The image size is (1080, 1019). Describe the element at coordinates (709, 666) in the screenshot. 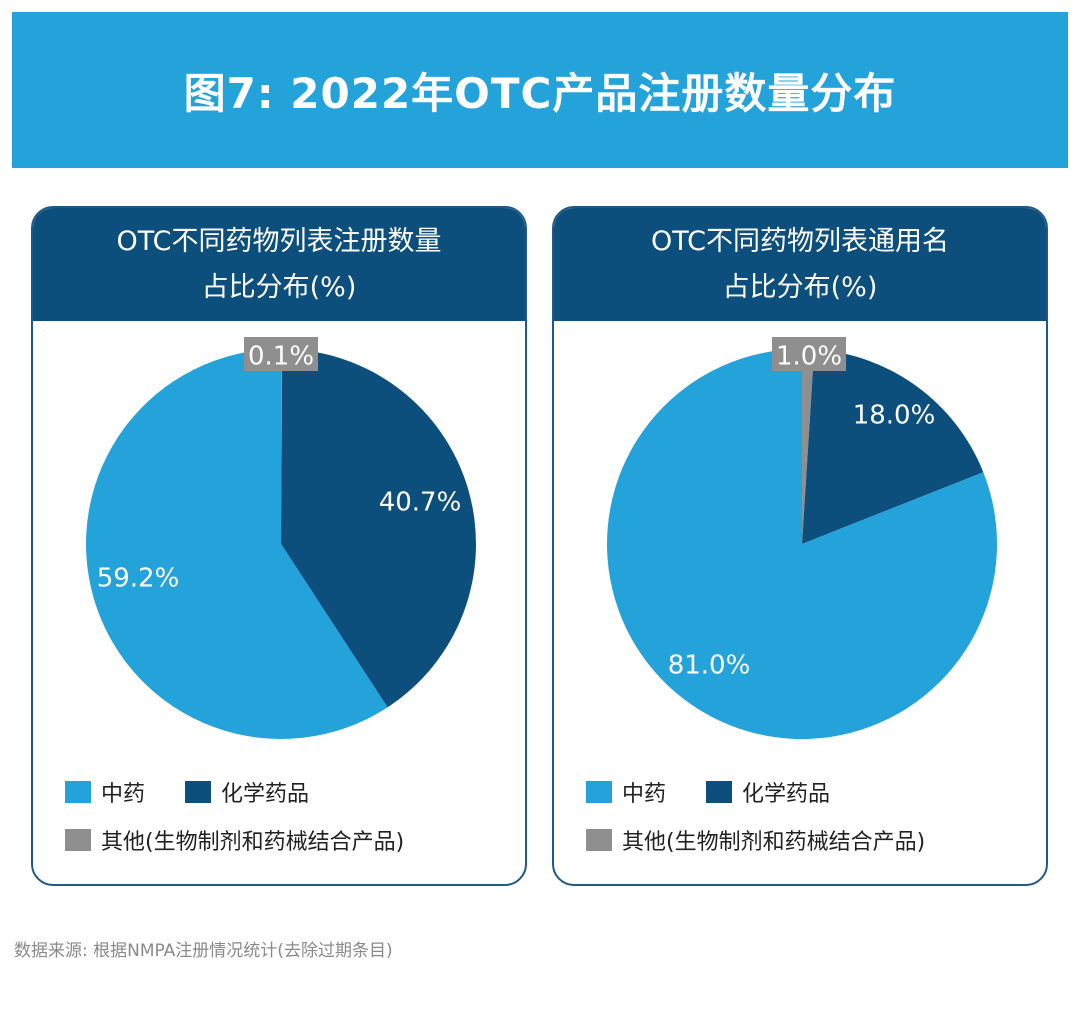

I see `pie-value-label-tcm: 81.0%` at that location.